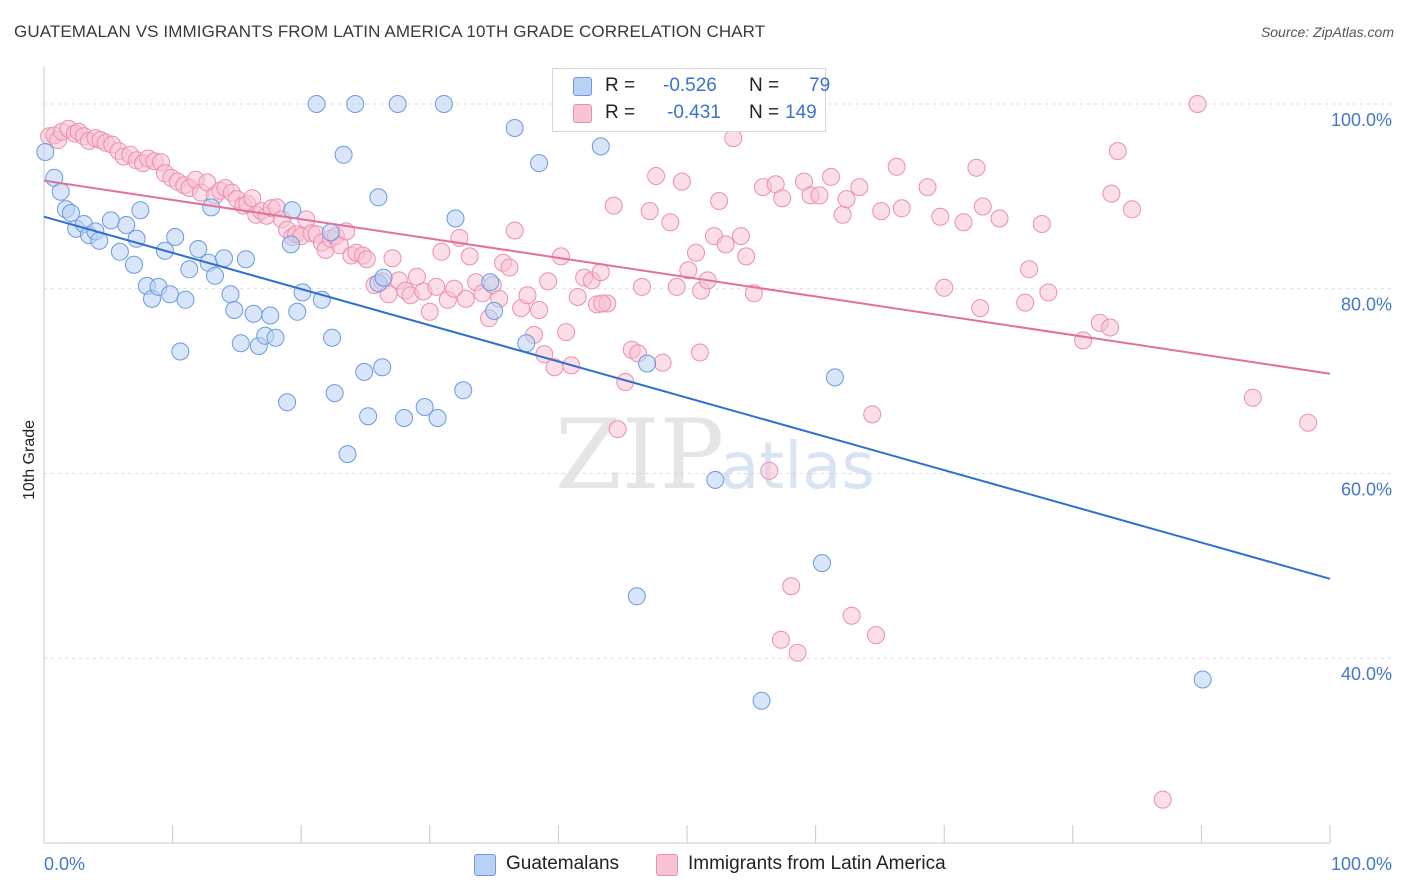  Describe the element at coordinates (64, 864) in the screenshot. I see `x-tick-label: 0.0%` at that location.